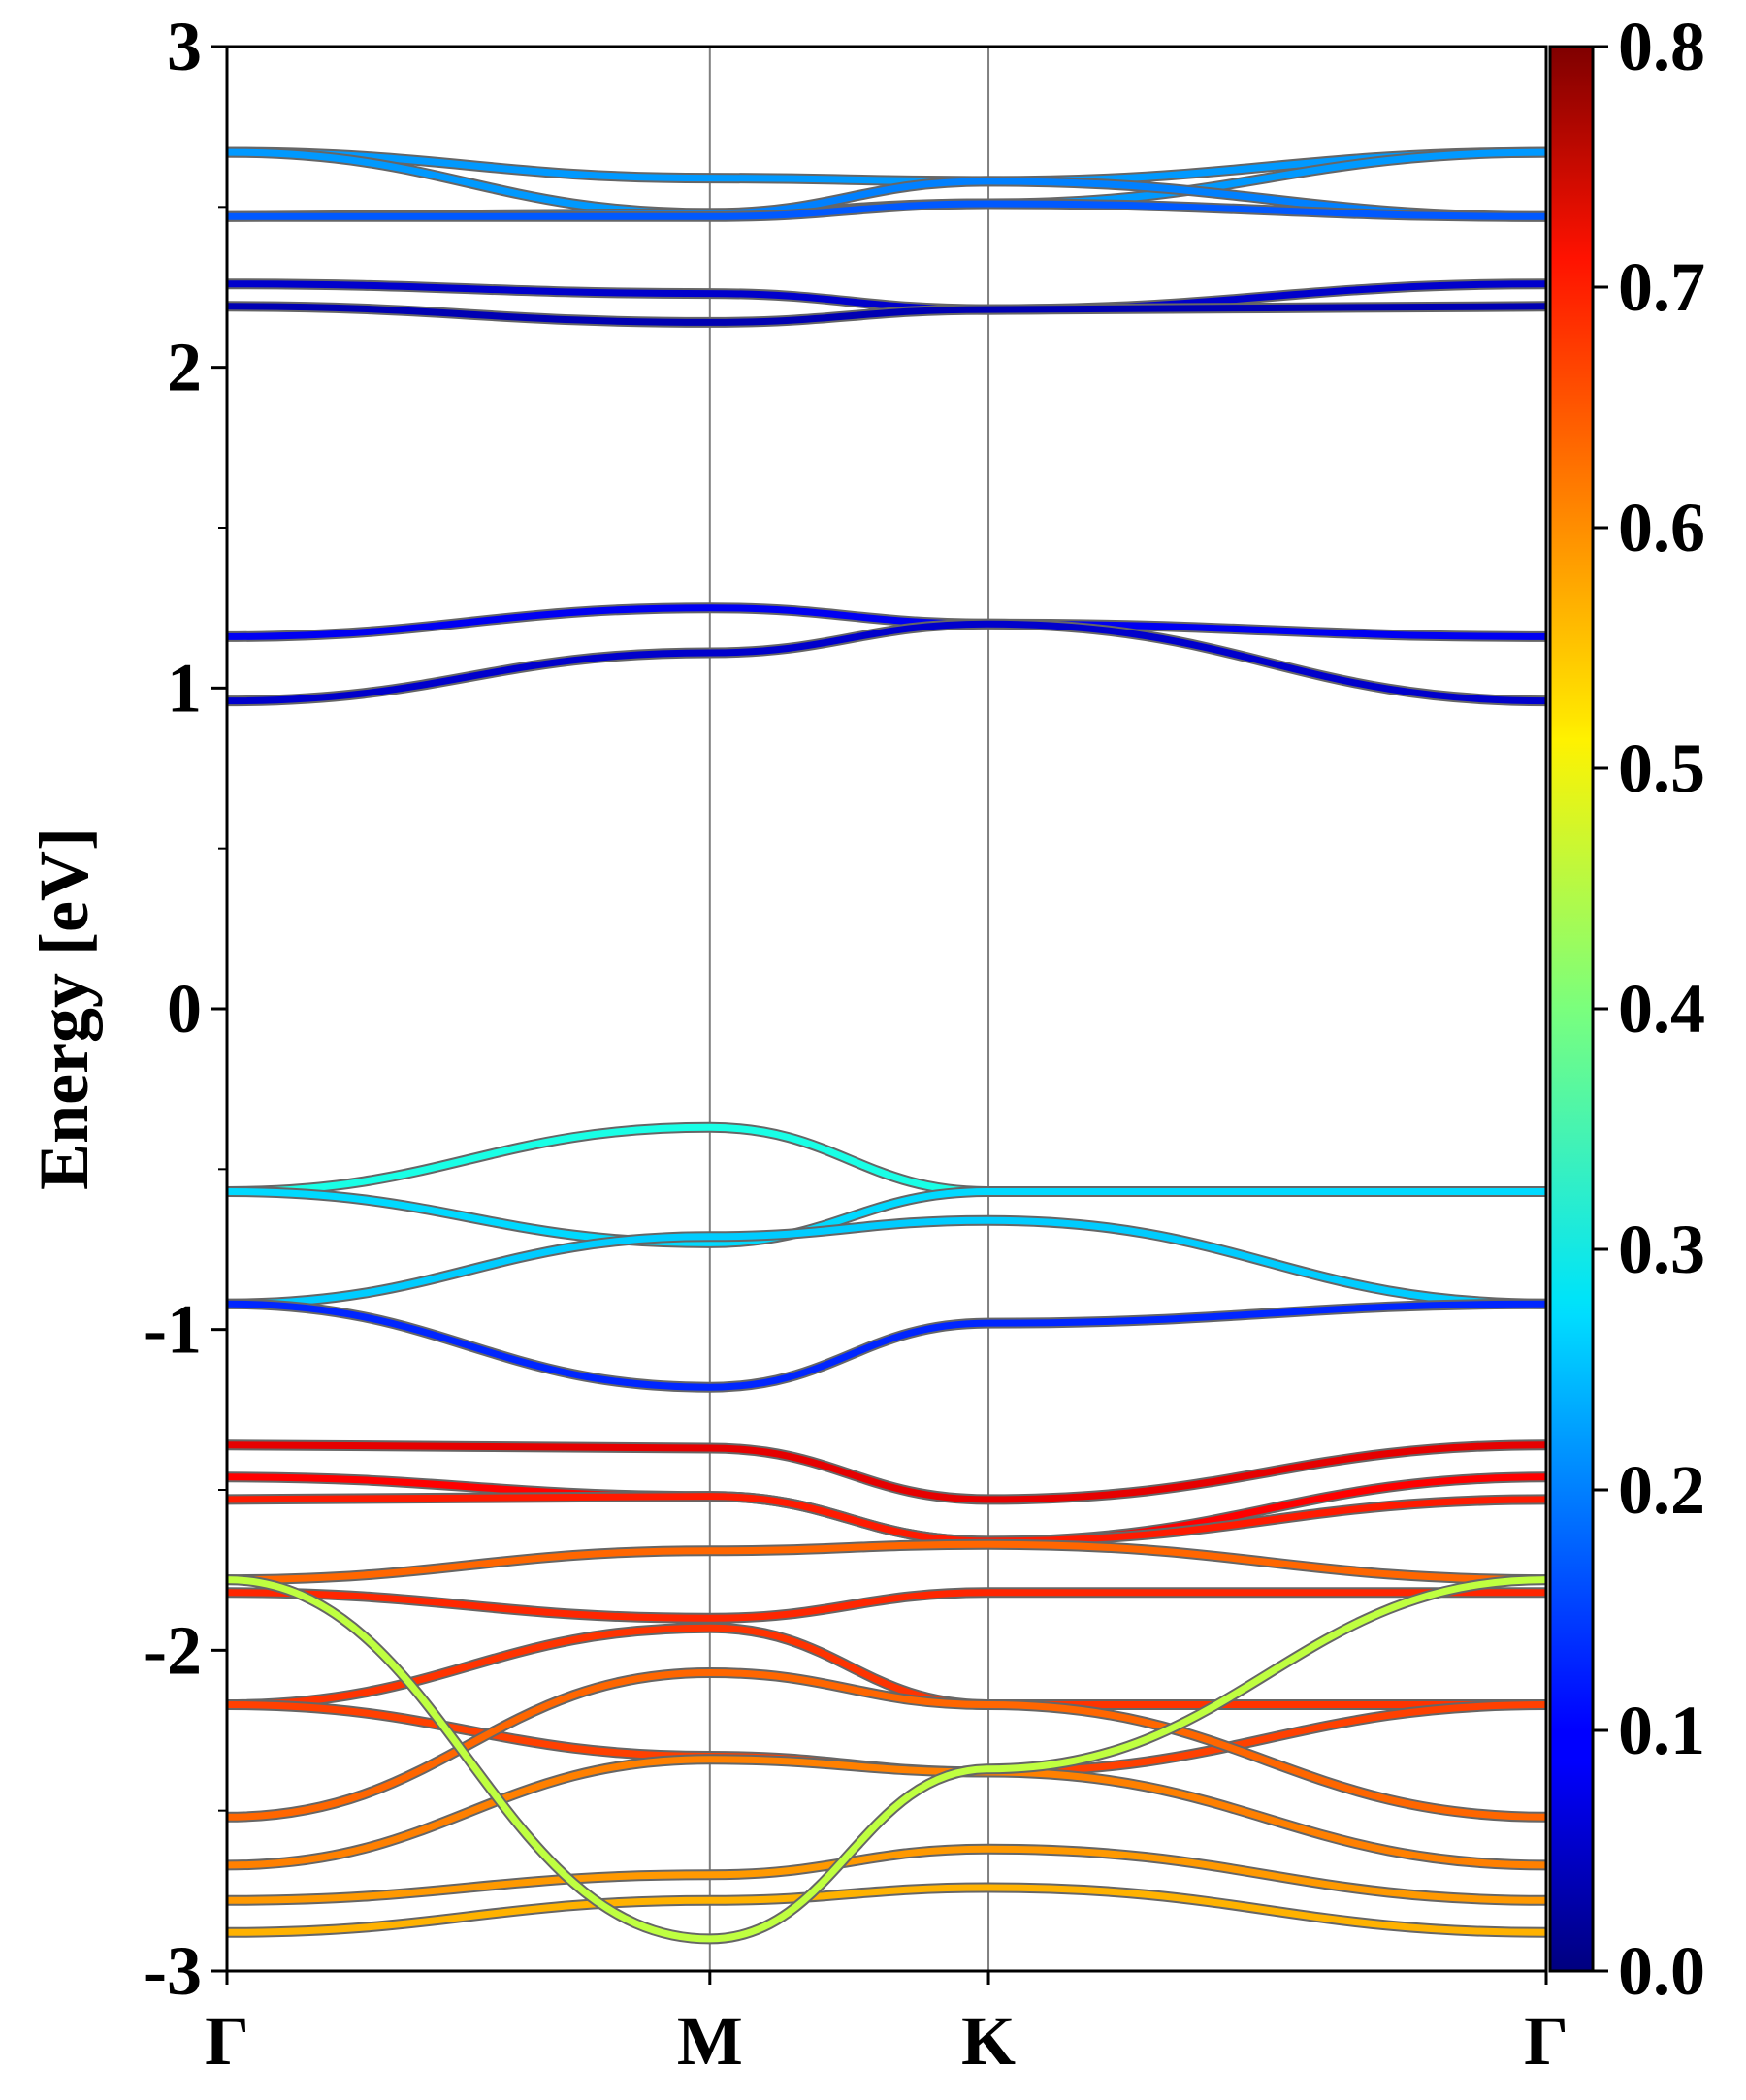 The image size is (1746, 2100). What do you see at coordinates (173, 1650) in the screenshot?
I see `y-tick-label: -2` at bounding box center [173, 1650].